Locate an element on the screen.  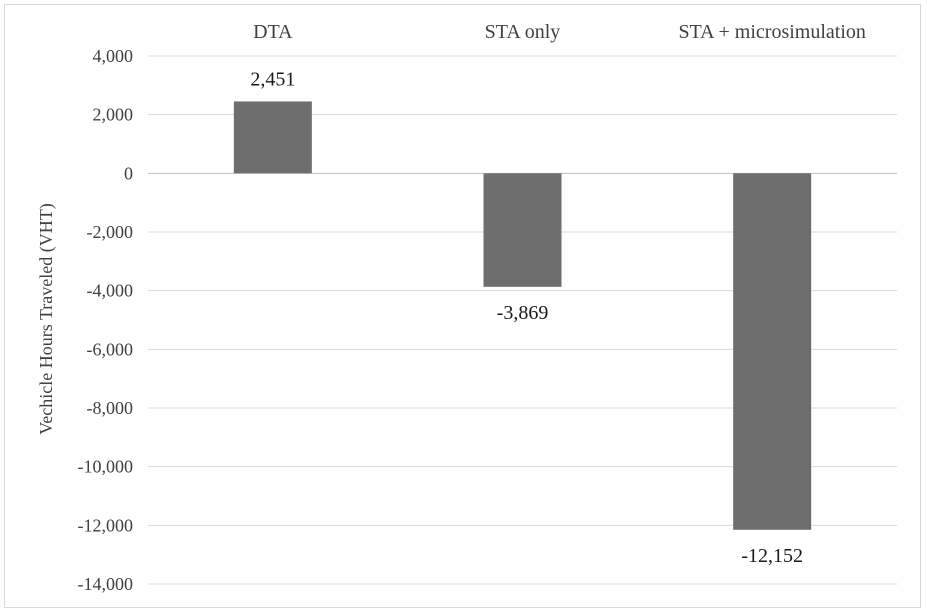
y-tick-label: -4,000 is located at coordinates (110, 291).